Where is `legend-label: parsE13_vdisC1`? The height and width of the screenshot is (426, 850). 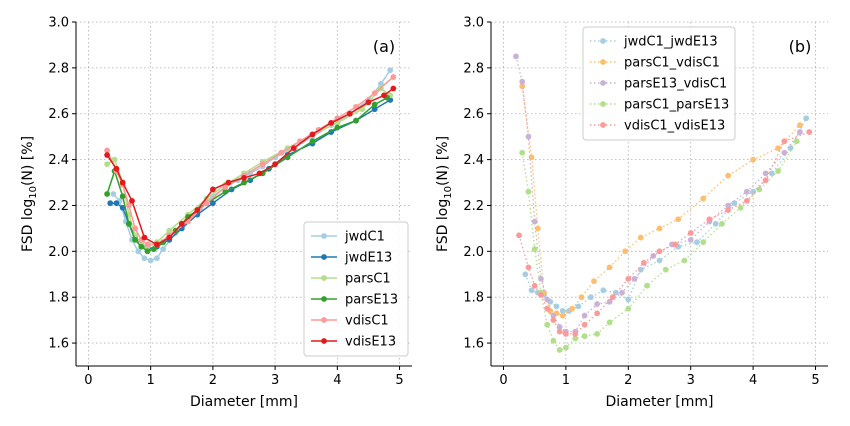 legend-label: parsE13_vdisC1 is located at coordinates (675, 84).